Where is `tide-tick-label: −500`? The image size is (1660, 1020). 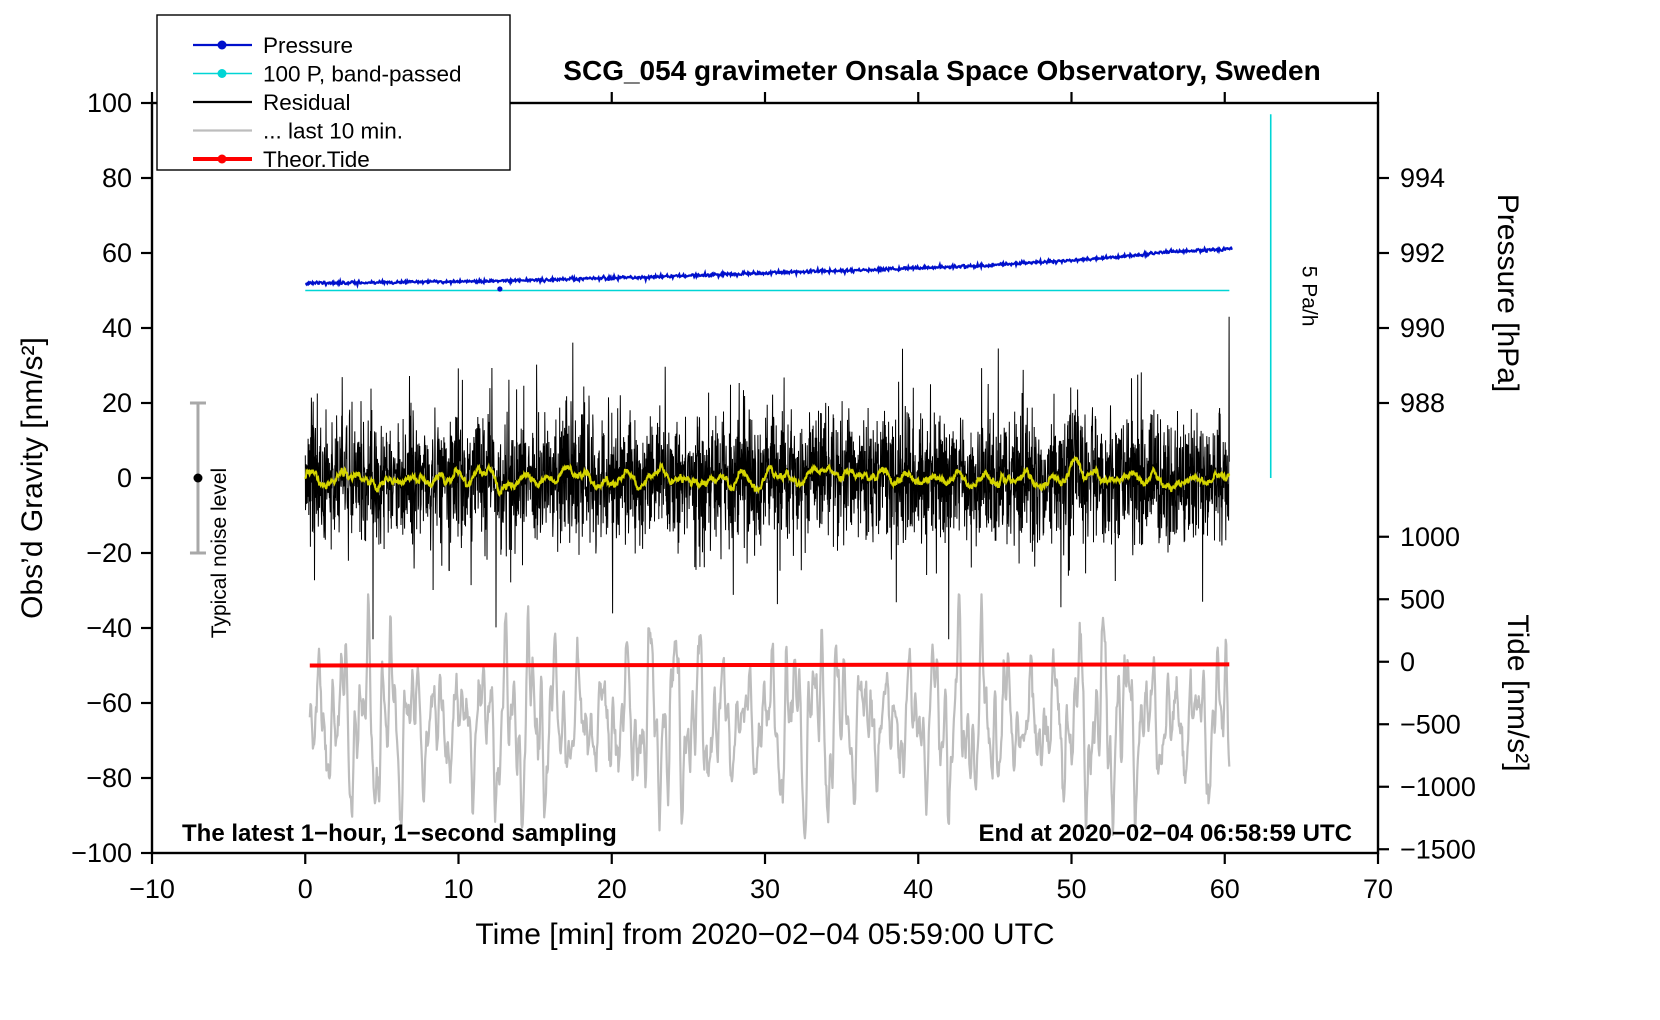
tide-tick-label: −500 is located at coordinates (1430, 724).